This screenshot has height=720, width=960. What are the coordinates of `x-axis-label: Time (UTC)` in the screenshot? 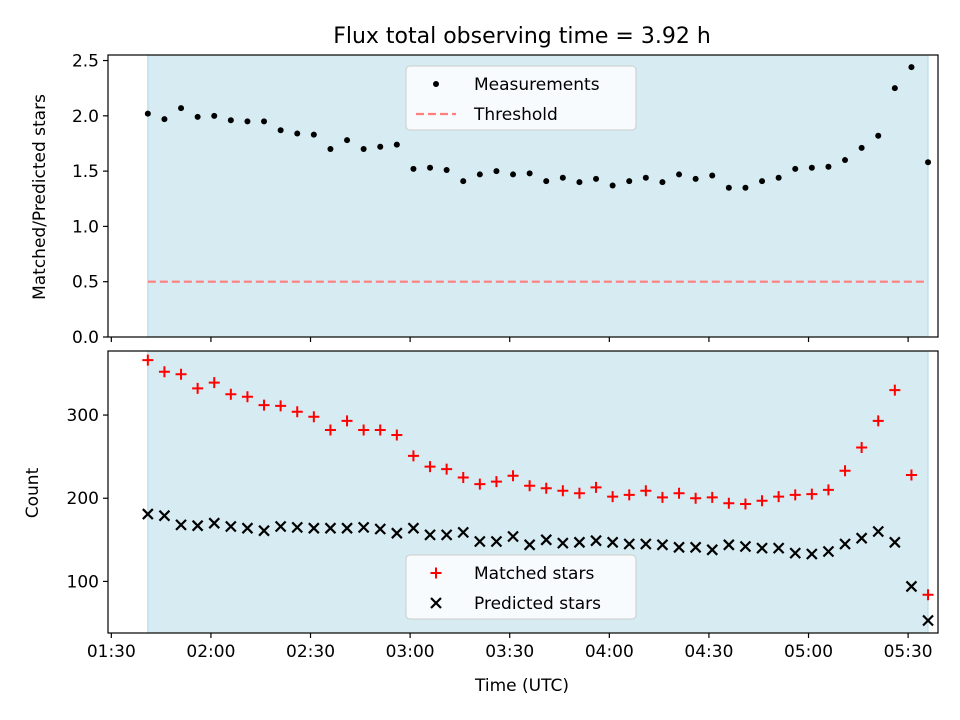 It's located at (521, 686).